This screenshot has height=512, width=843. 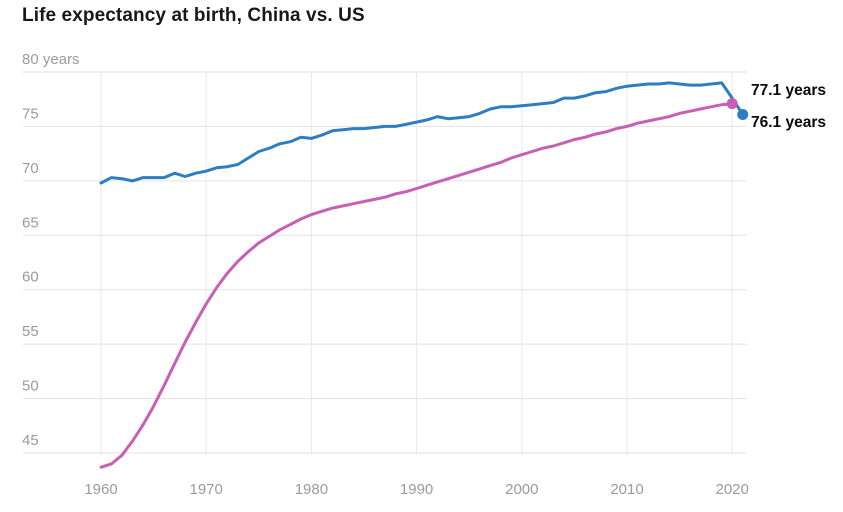 I want to click on y-tick-label: 60, so click(x=30, y=277).